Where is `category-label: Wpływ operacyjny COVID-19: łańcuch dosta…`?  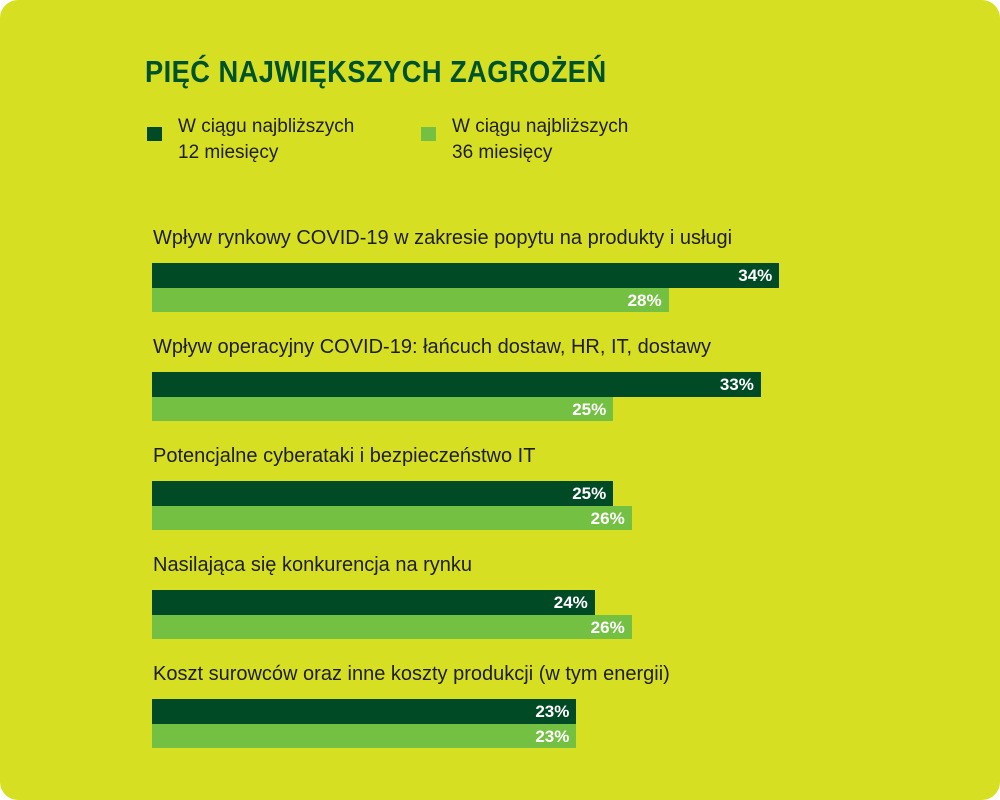 category-label: Wpływ operacyjny COVID-19: łańcuch dosta… is located at coordinates (432, 347).